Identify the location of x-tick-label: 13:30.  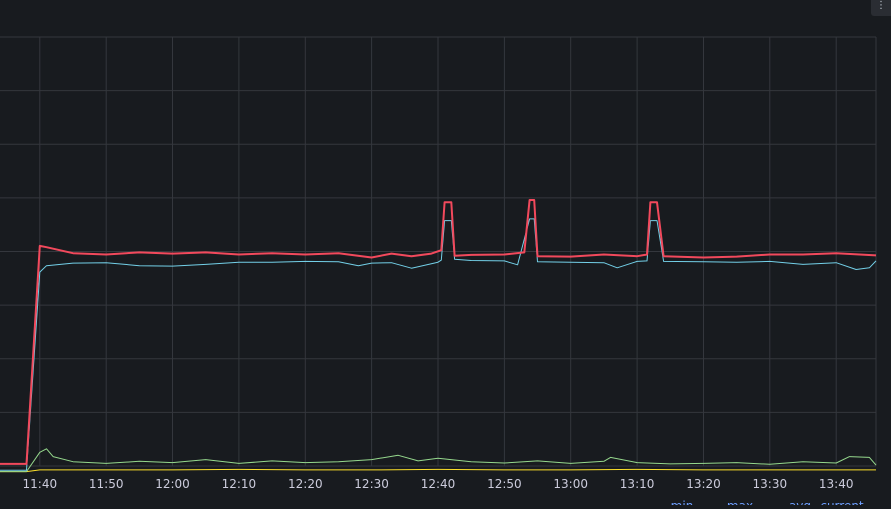
(770, 484).